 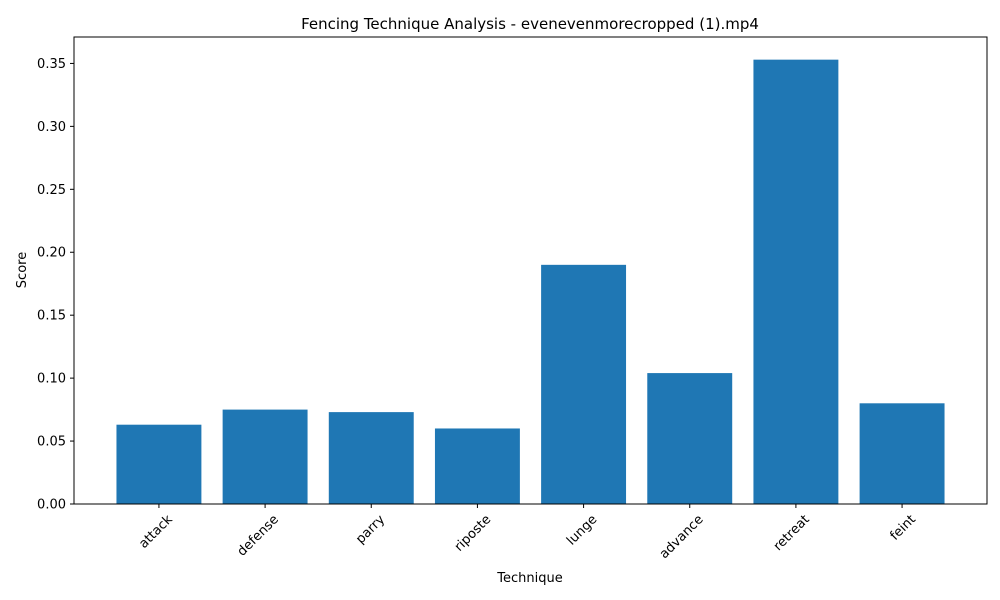 What do you see at coordinates (690, 438) in the screenshot?
I see `bar-advance` at bounding box center [690, 438].